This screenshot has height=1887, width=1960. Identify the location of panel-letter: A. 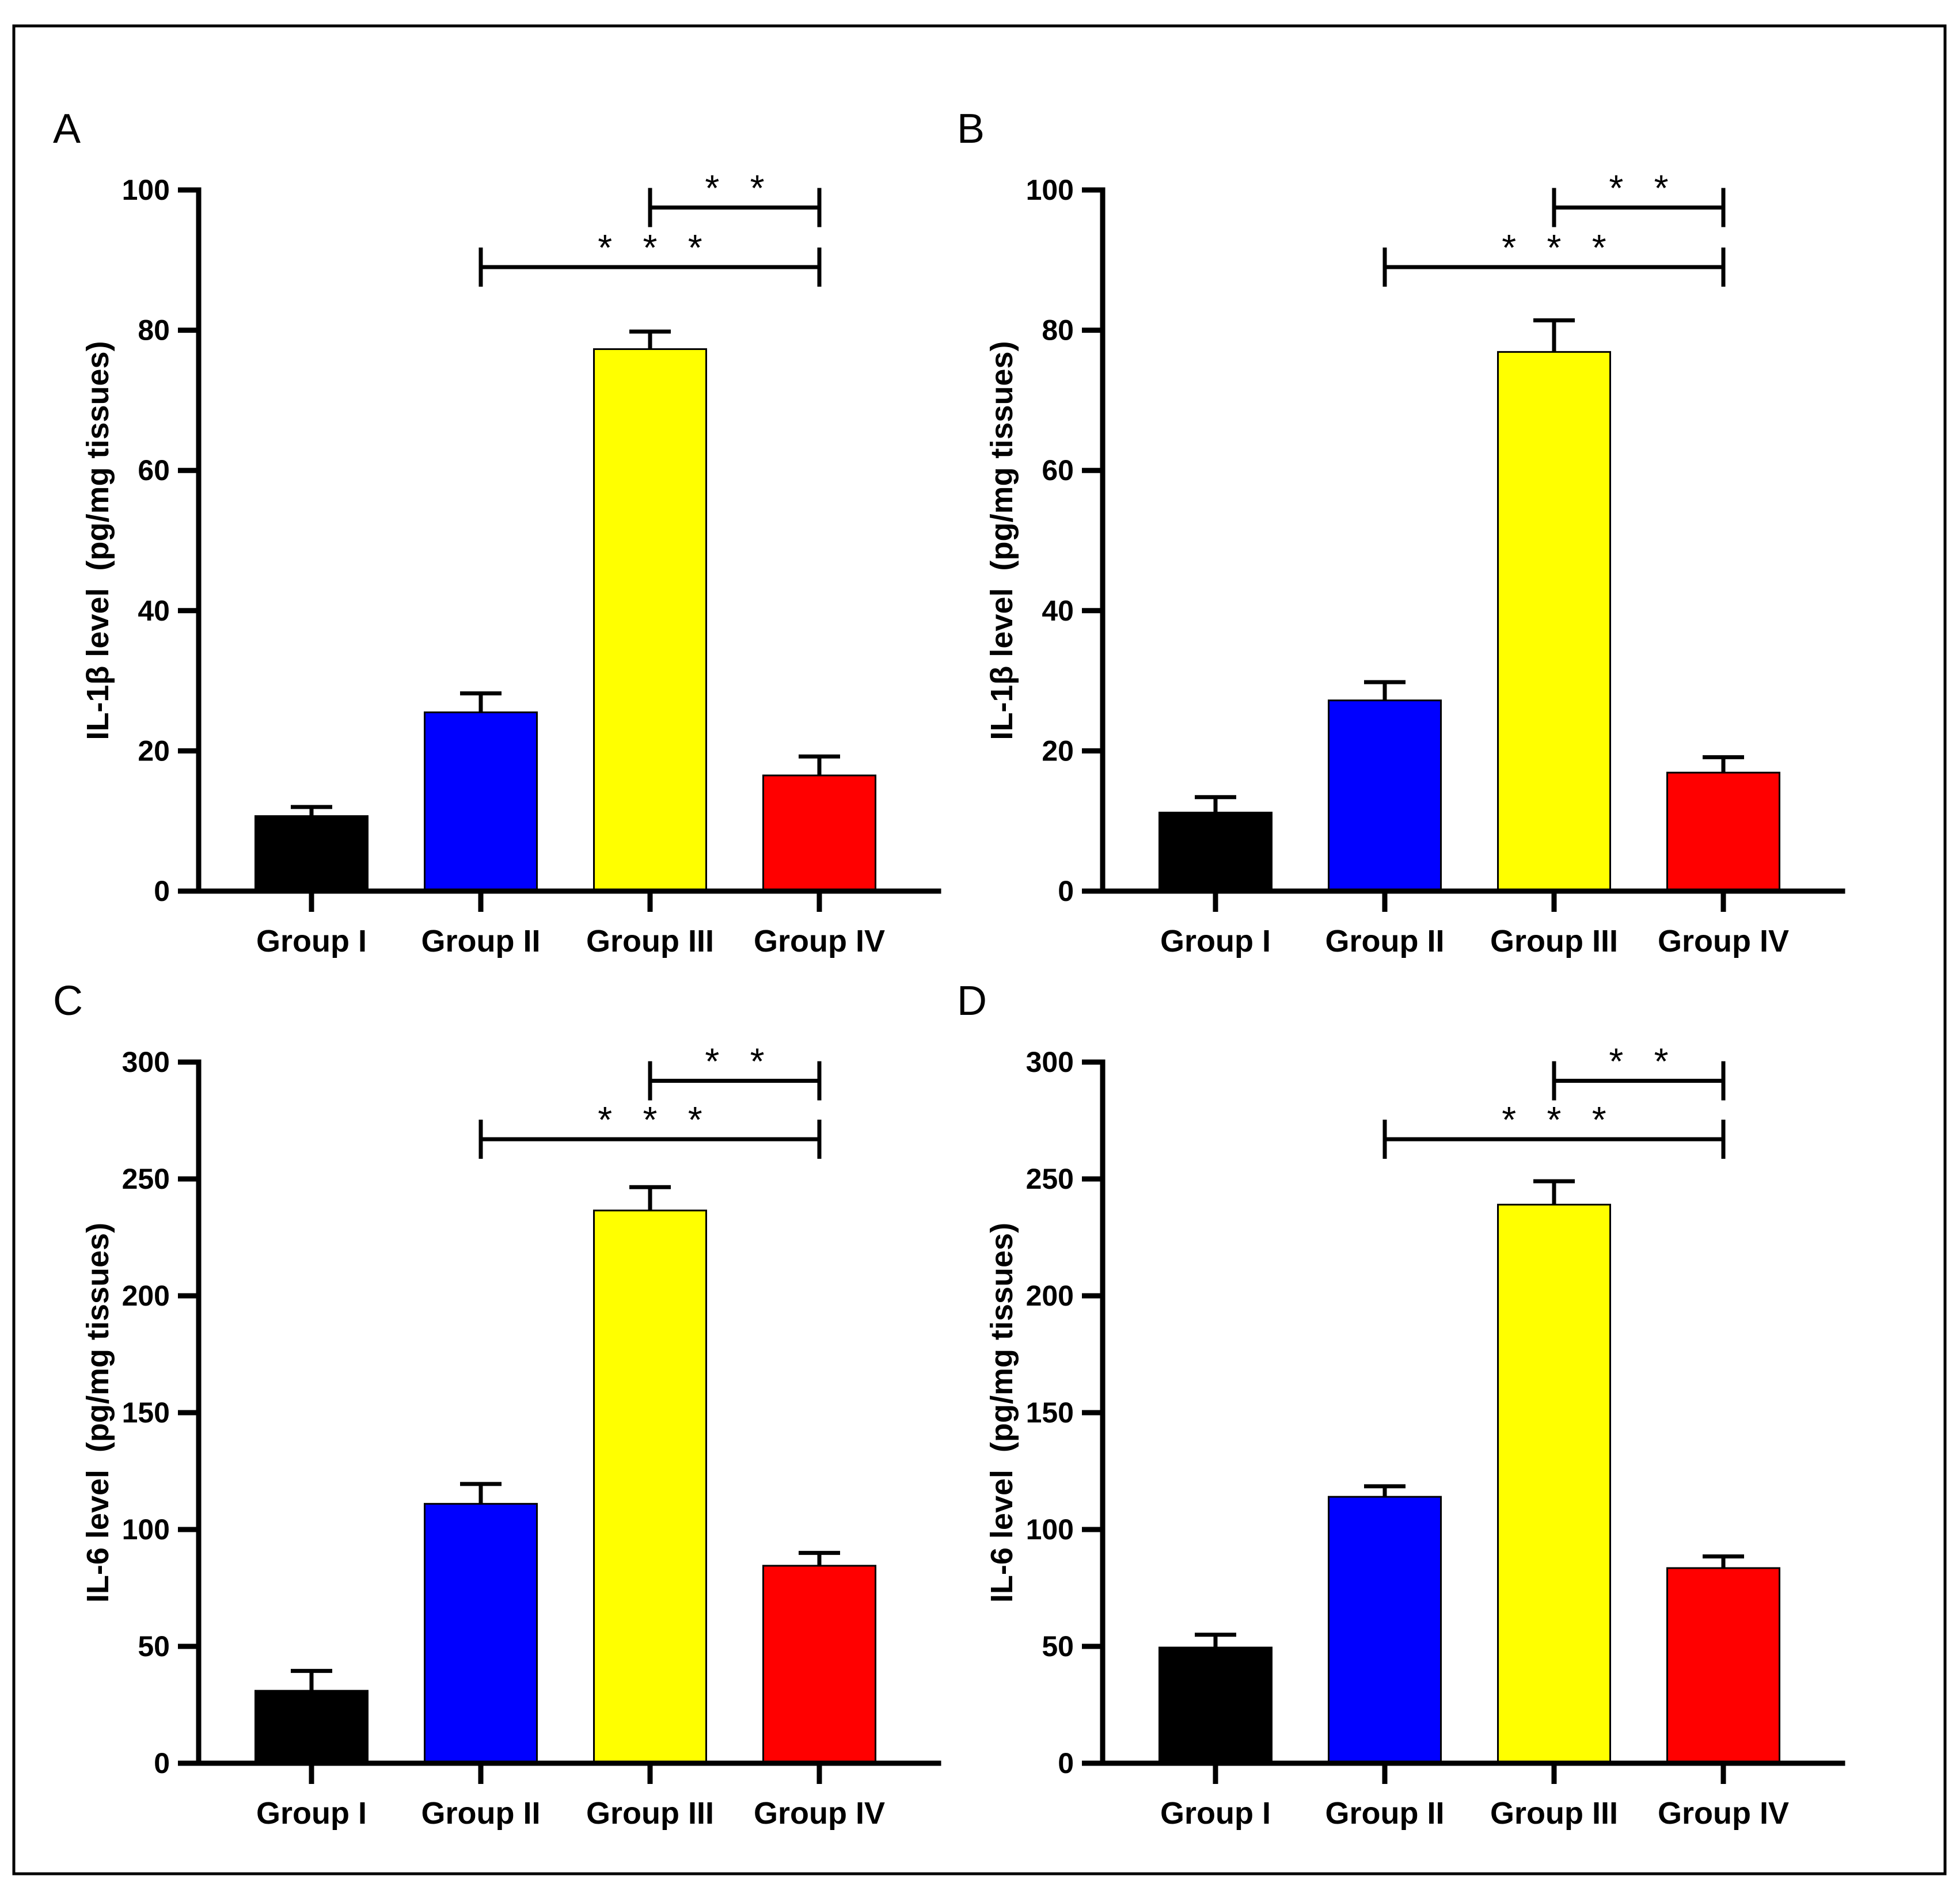
(67, 129).